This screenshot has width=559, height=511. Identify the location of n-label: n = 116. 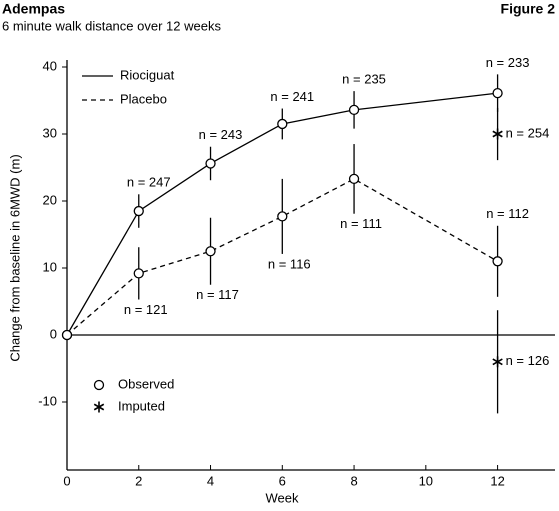
(289, 263).